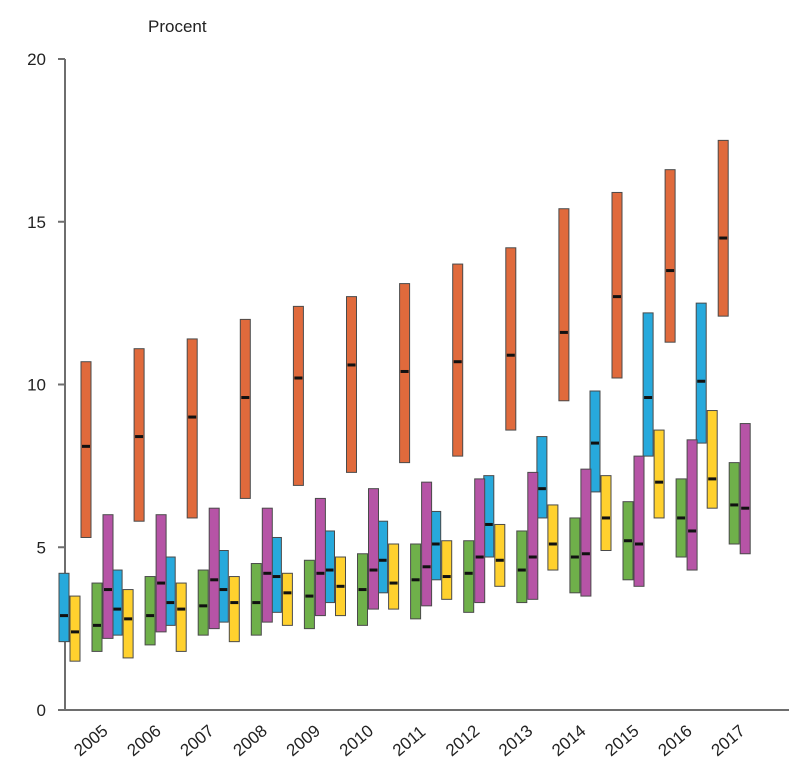  Describe the element at coordinates (197, 740) in the screenshot. I see `x-tick-label: 2007` at that location.